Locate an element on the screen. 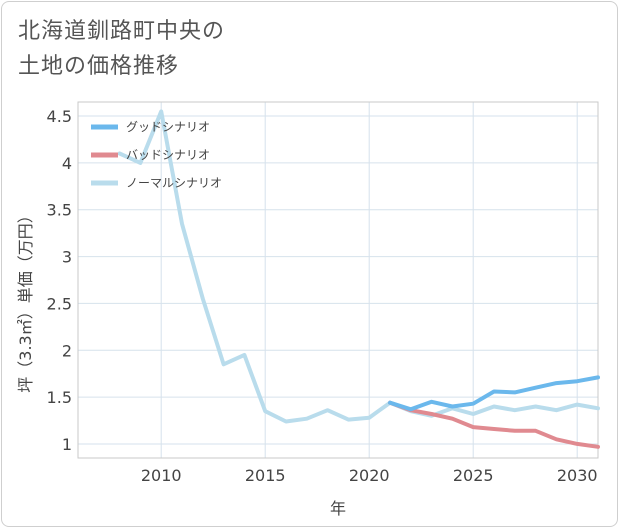 This screenshot has width=621, height=530. legend-item-1: バッドシナリオ is located at coordinates (150, 155).